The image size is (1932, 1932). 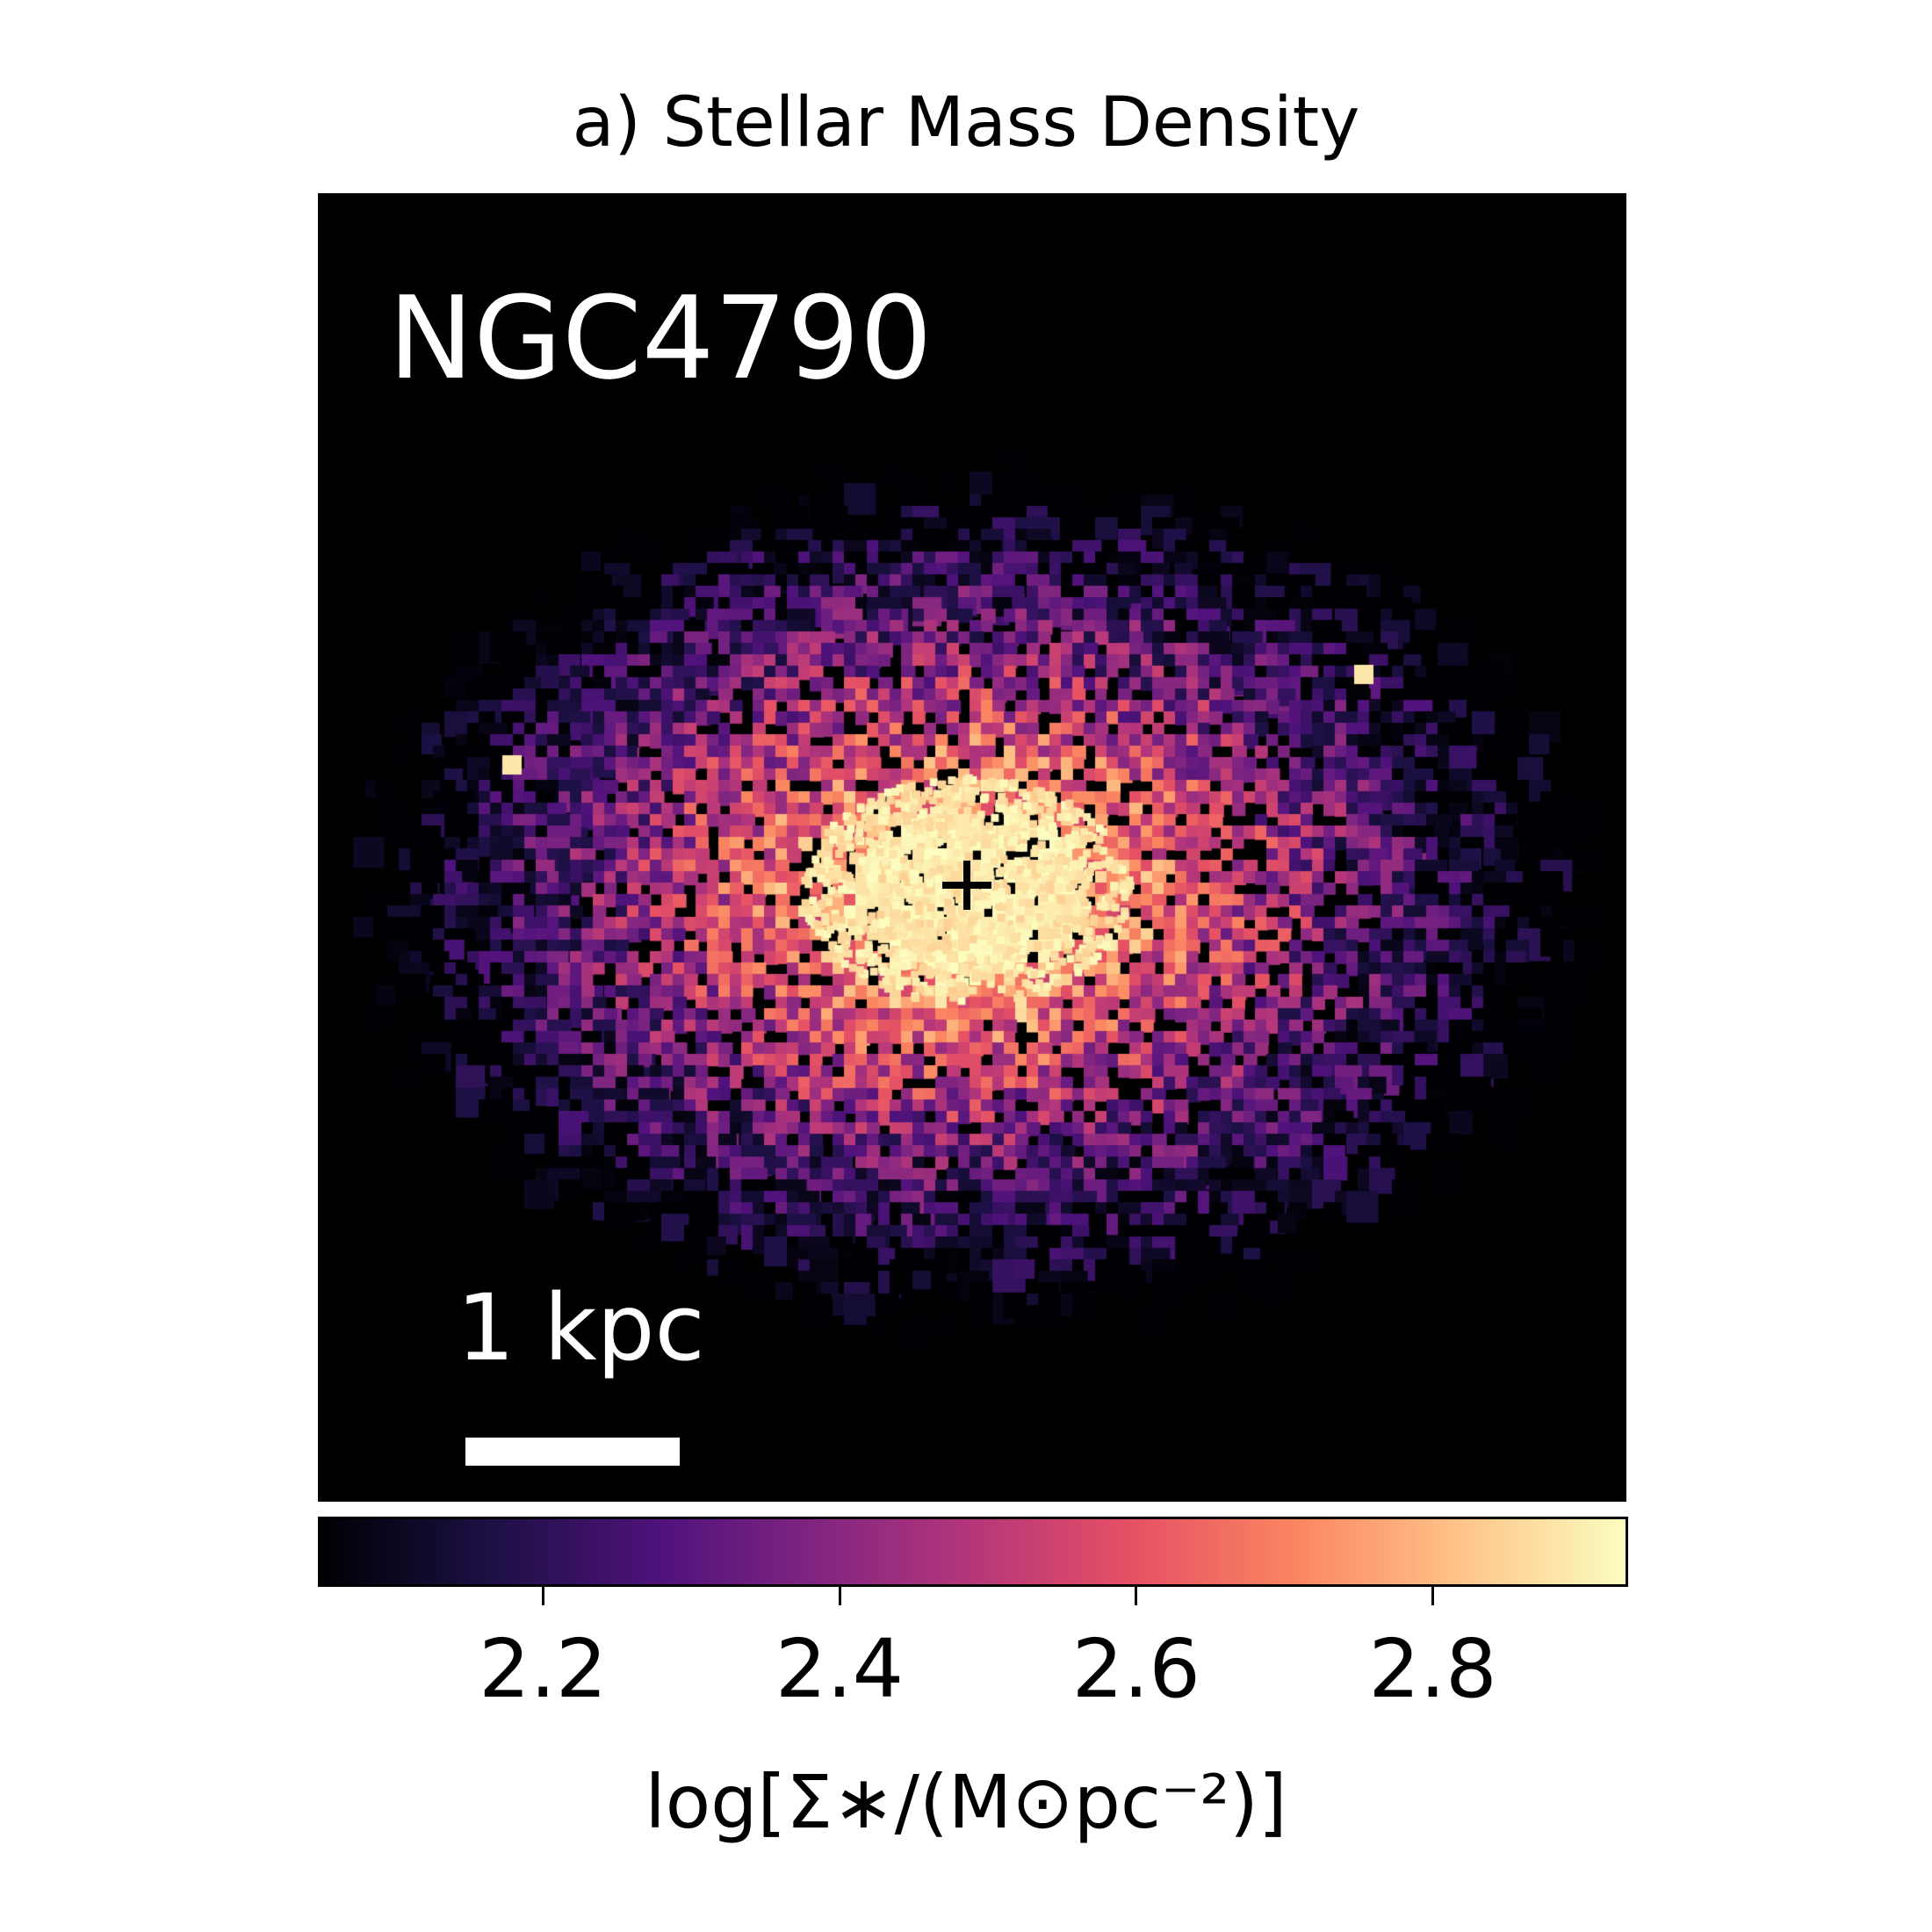 I want to click on scale-bar, so click(x=572, y=1452).